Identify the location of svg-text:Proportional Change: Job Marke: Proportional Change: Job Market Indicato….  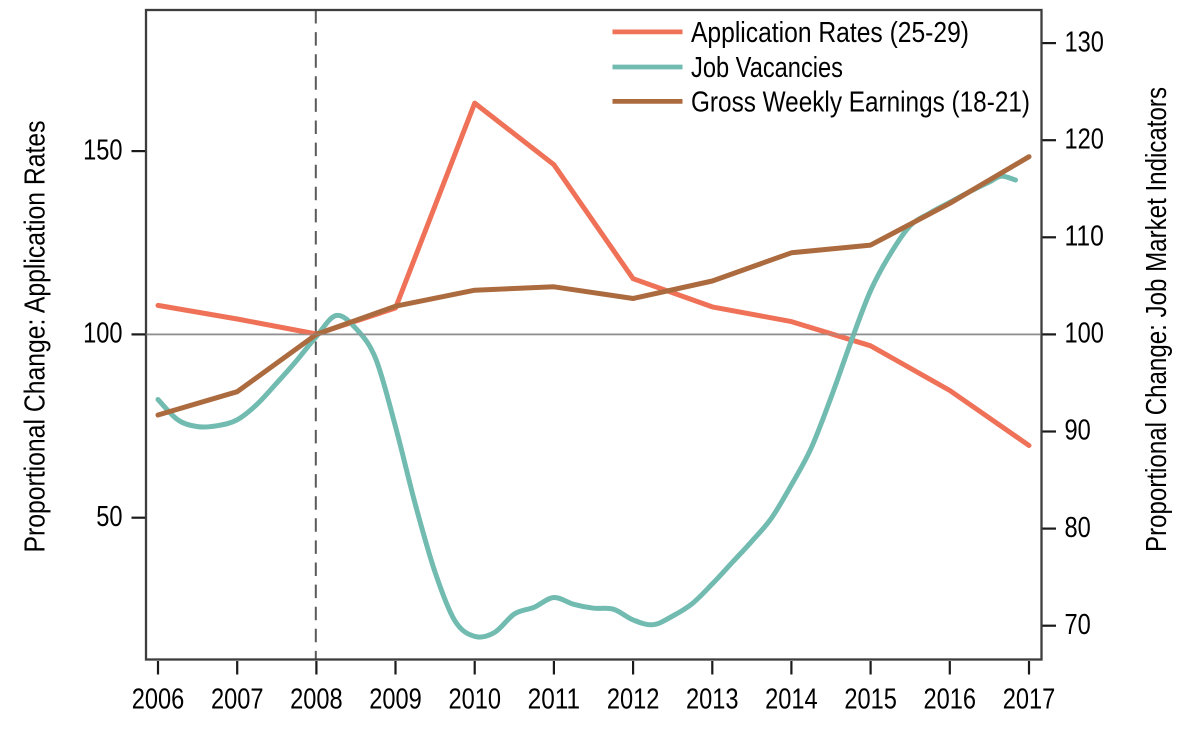
(1157, 319).